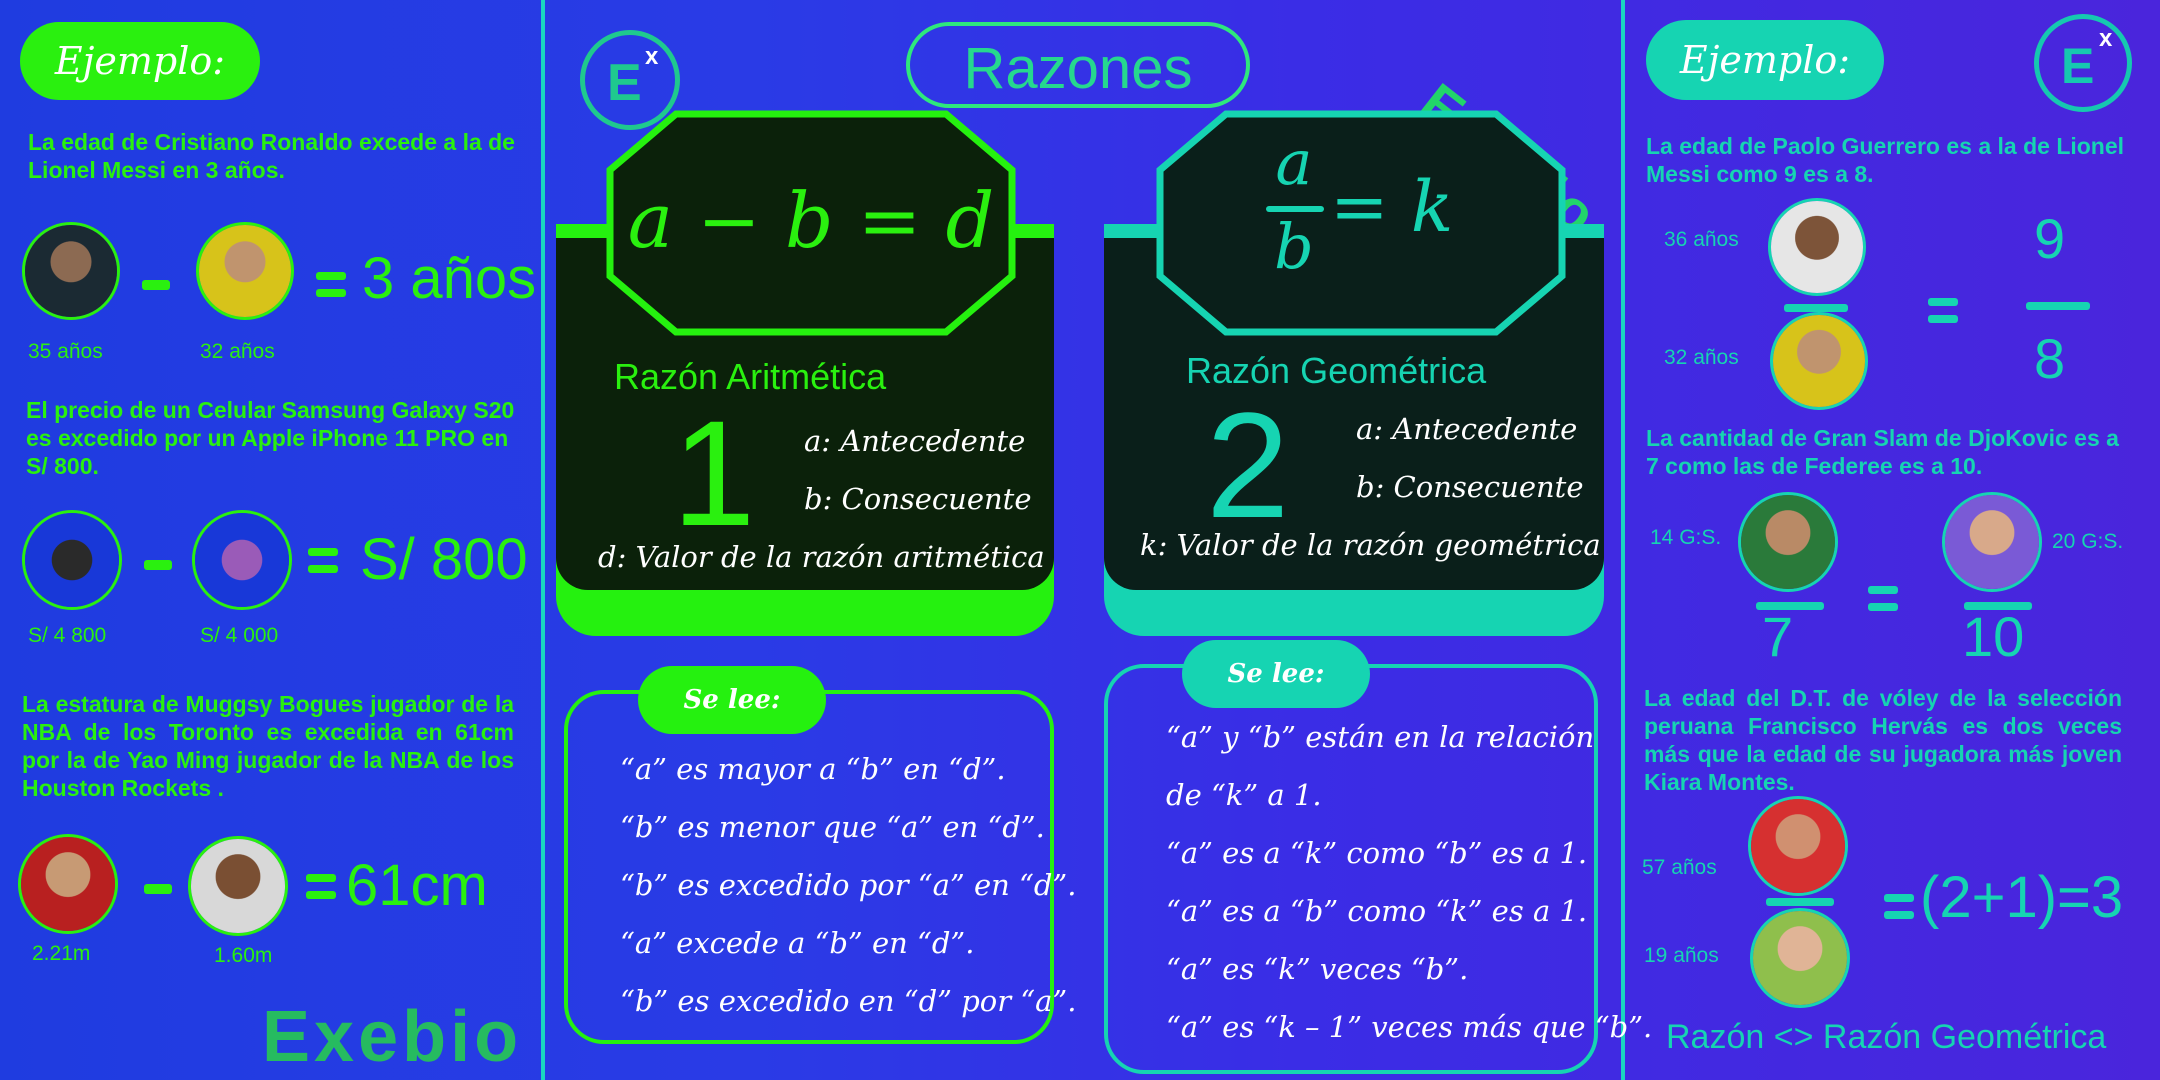 This screenshot has width=2160, height=1080. Describe the element at coordinates (848, 1001) in the screenshot. I see `arithmetic-read-line: “b” es excedido en “d” por “a”.` at that location.